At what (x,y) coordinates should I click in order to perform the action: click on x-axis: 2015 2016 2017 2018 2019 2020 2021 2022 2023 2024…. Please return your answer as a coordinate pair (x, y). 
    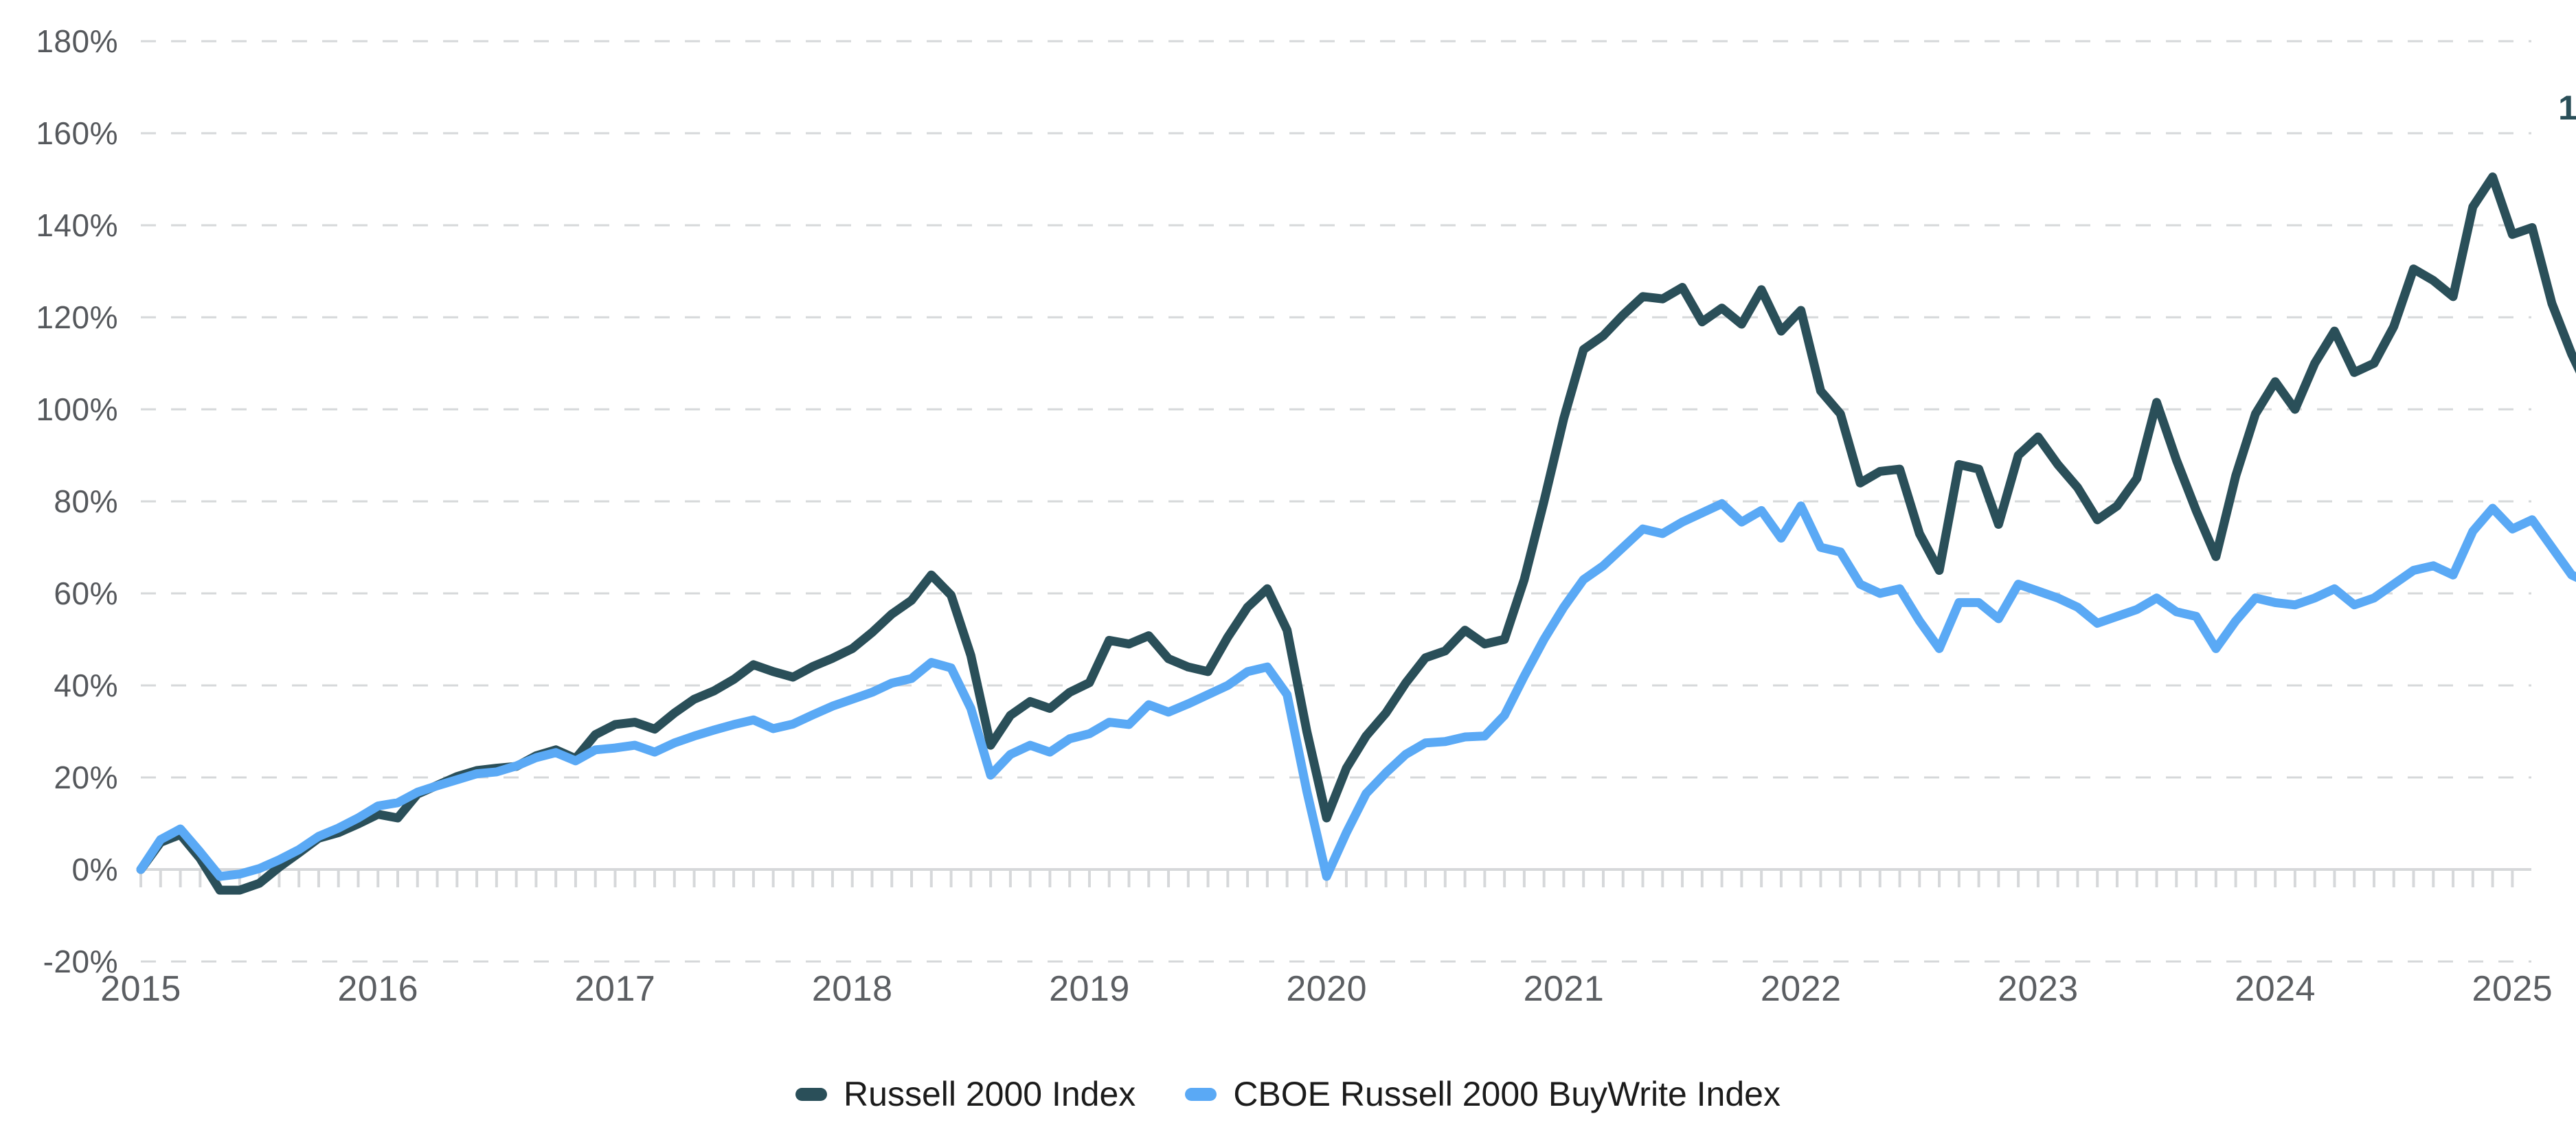
    Looking at the image, I should click on (1326, 999).